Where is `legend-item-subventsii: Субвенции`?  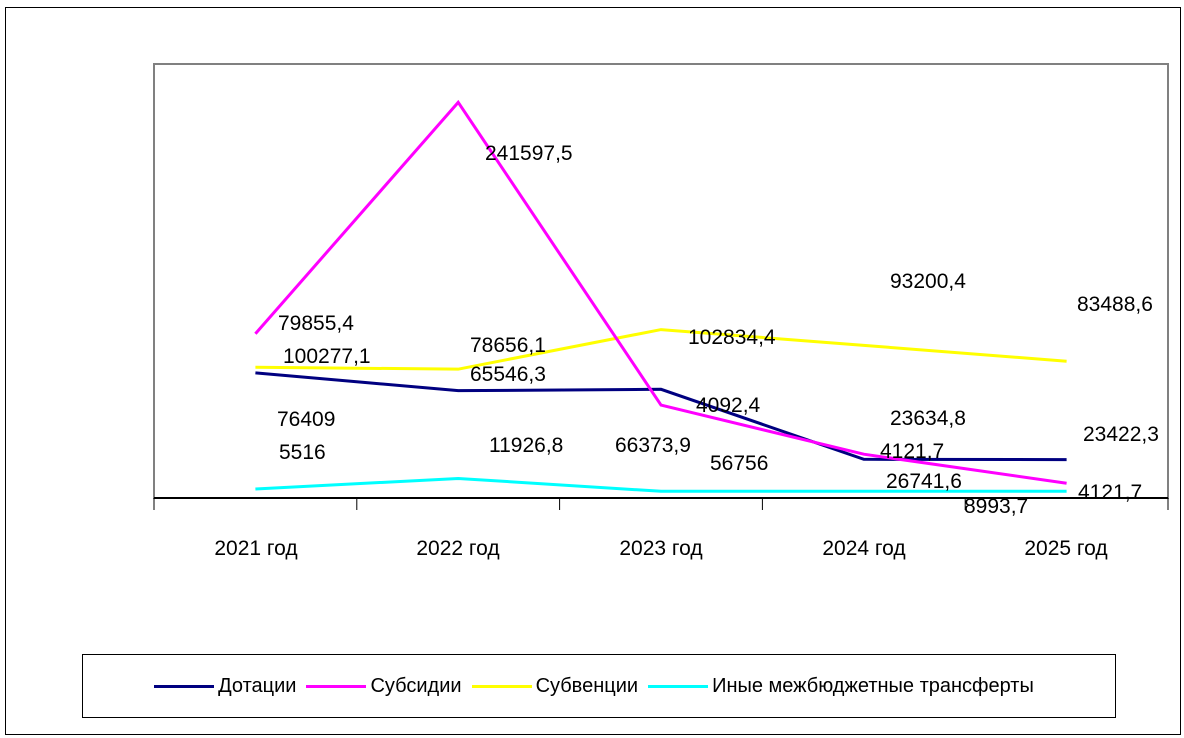
legend-item-subventsii: Субвенции is located at coordinates (555, 686).